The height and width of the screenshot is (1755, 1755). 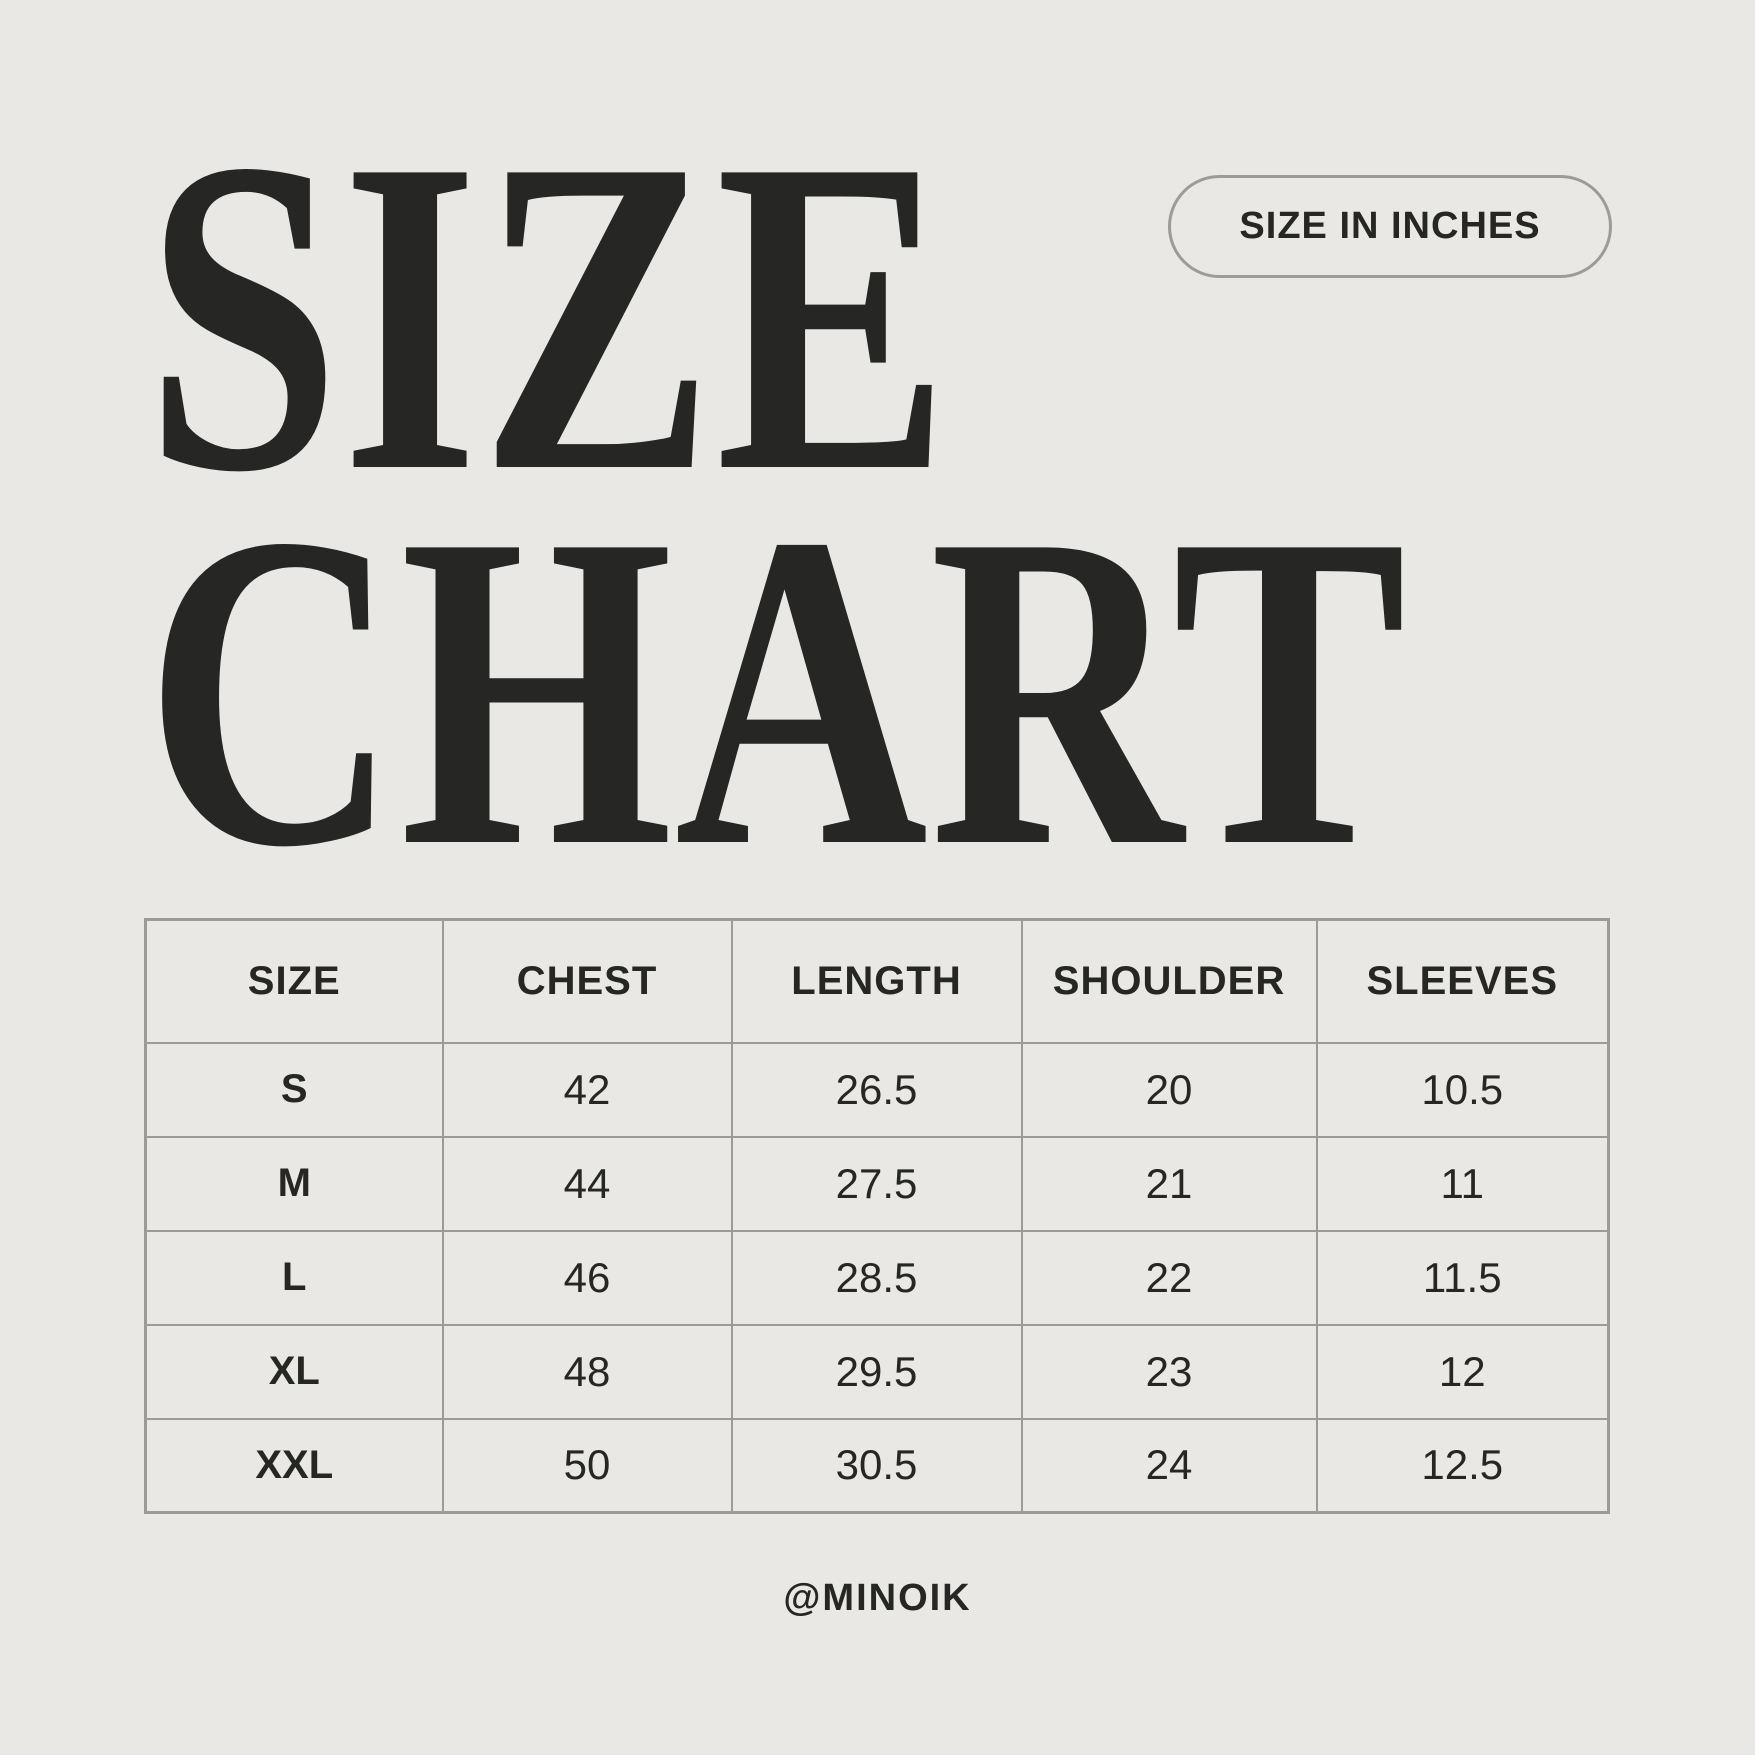 I want to click on size-label: M, so click(x=294, y=1183).